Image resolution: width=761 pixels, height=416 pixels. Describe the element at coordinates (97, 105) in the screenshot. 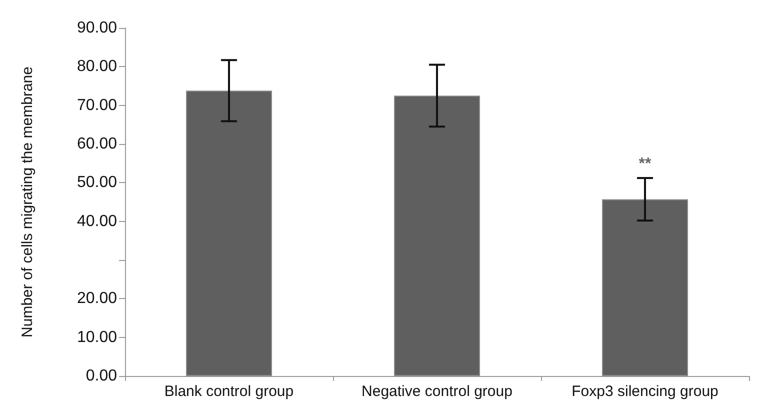

I see `y-tick-label: 70.00` at that location.